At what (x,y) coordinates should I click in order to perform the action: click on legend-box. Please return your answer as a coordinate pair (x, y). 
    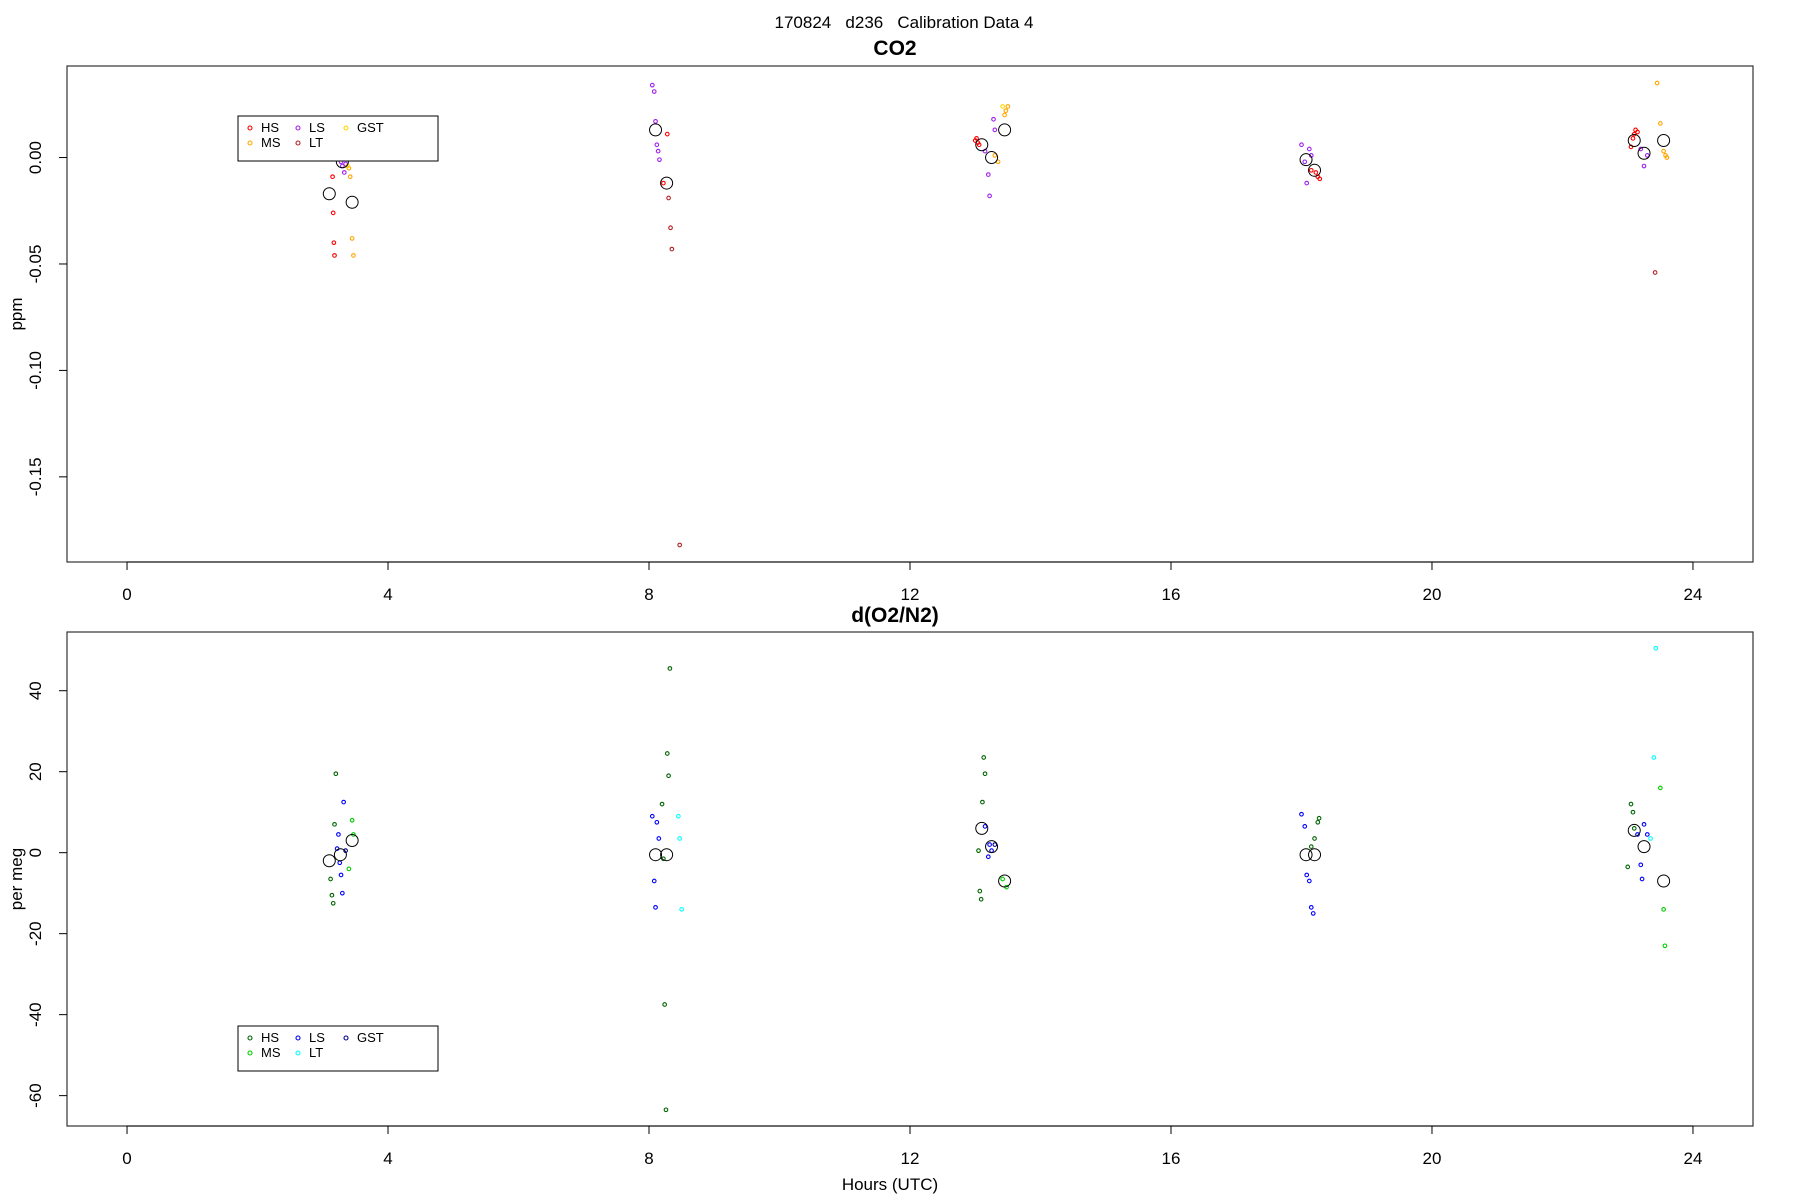
    Looking at the image, I should click on (338, 138).